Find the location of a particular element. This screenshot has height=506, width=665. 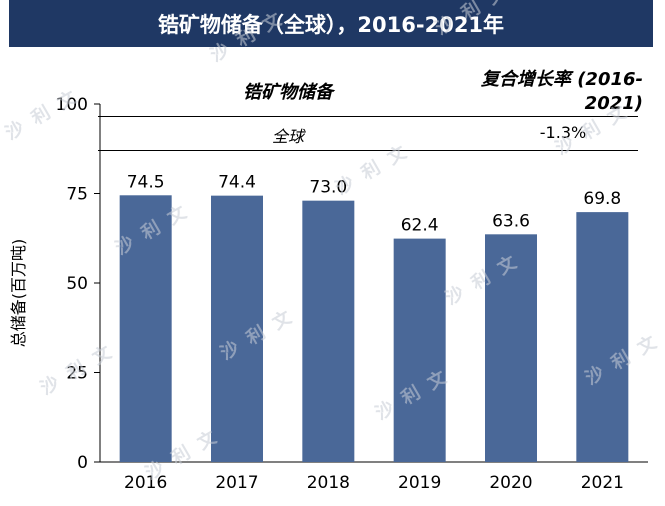

bar-value-label: 62.4 is located at coordinates (420, 226).